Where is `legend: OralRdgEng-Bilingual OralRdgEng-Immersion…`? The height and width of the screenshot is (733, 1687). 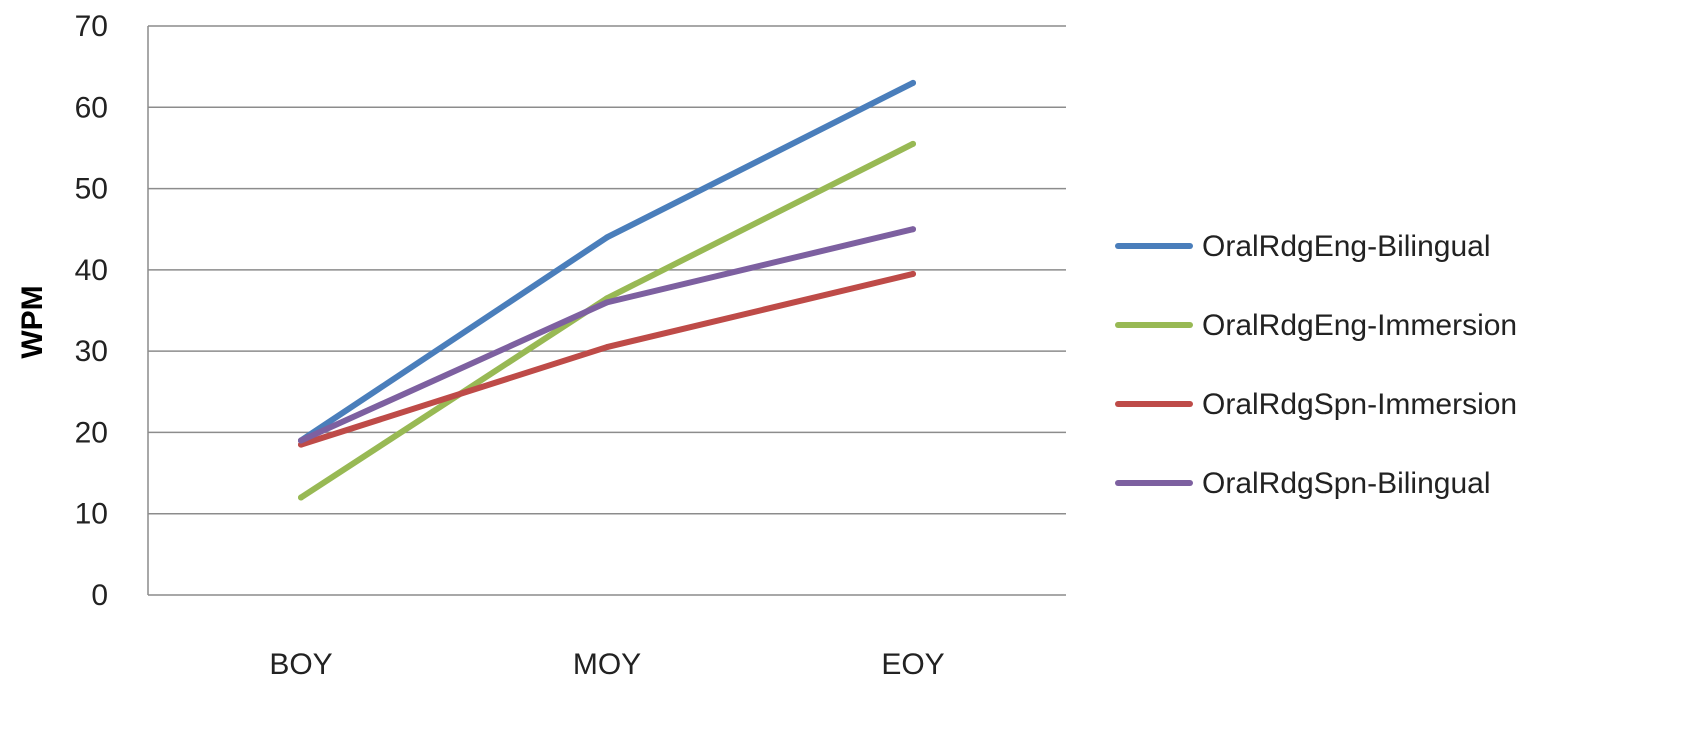
legend: OralRdgEng-Bilingual OralRdgEng-Immersion… is located at coordinates (1316, 365).